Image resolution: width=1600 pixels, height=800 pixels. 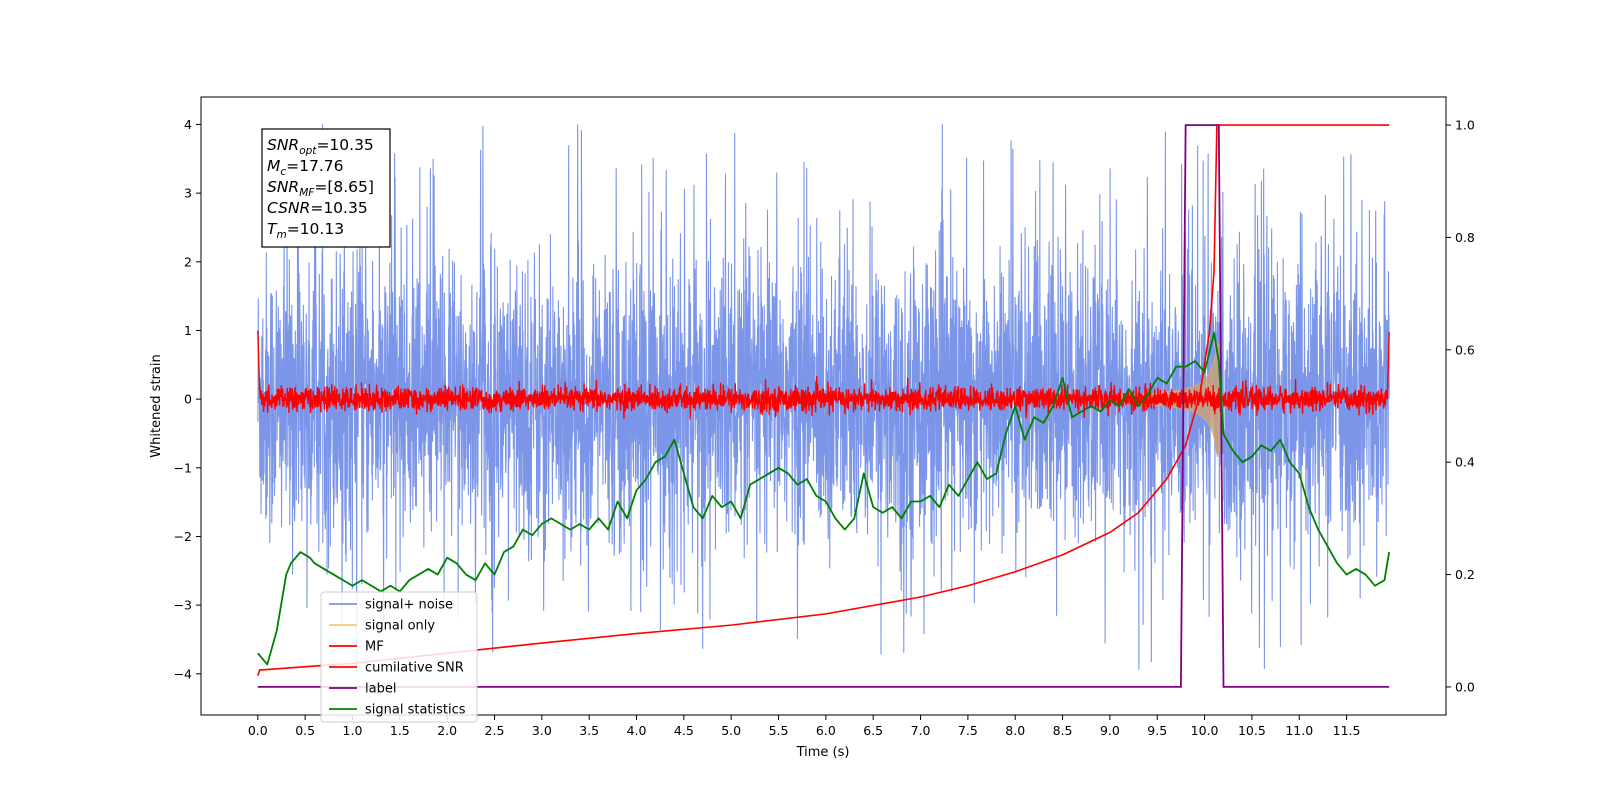 I want to click on y2-tick-label: 0.6, so click(x=1465, y=349).